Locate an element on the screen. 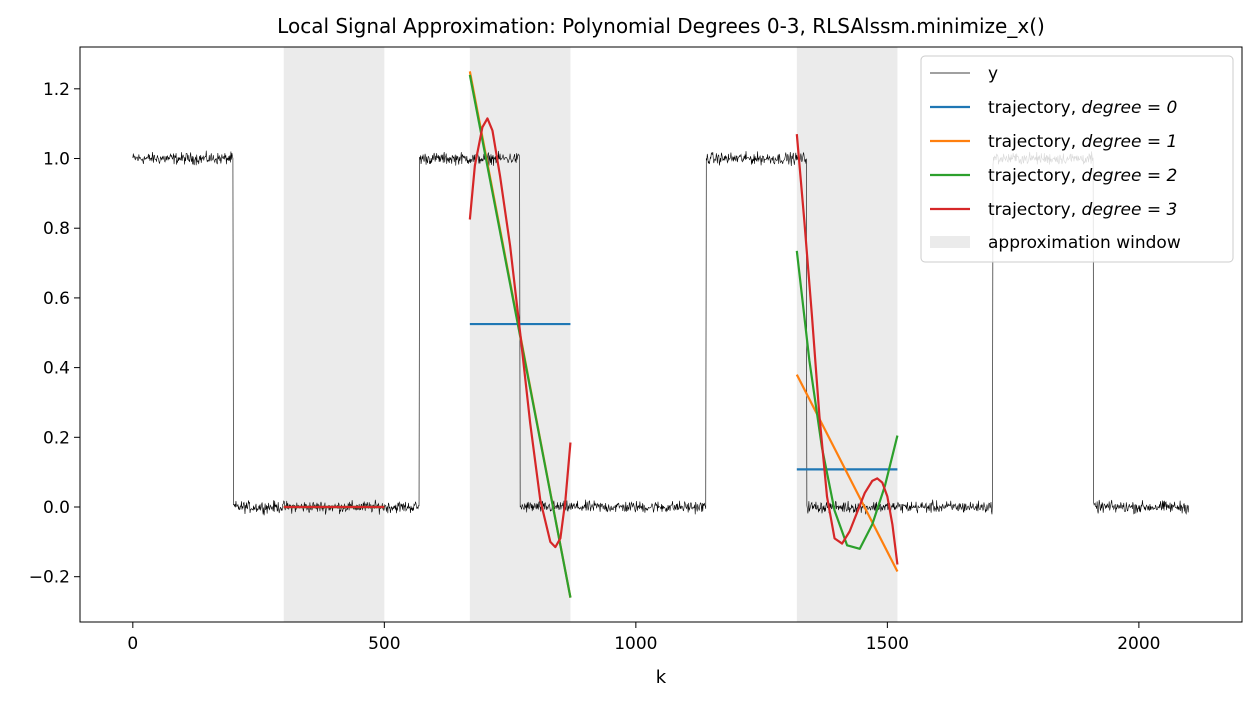  legend-label-degree-3: trajectory, degree = 3 is located at coordinates (1082, 210).